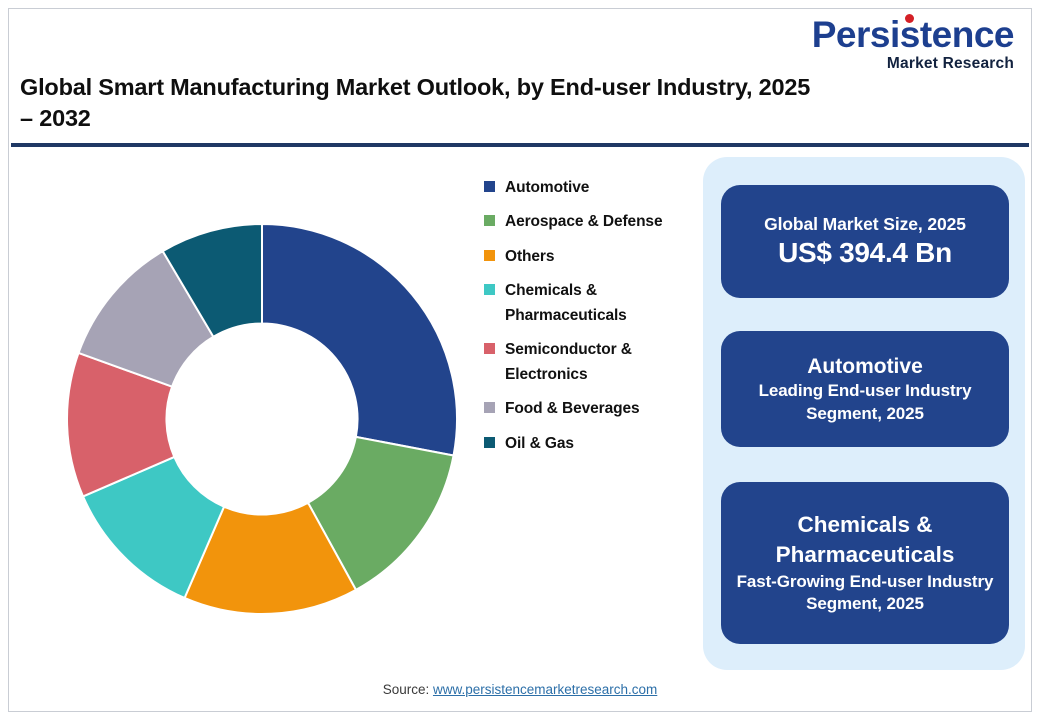 The image size is (1040, 720). Describe the element at coordinates (950, 63) in the screenshot. I see `logo-tagline: Market Research` at that location.